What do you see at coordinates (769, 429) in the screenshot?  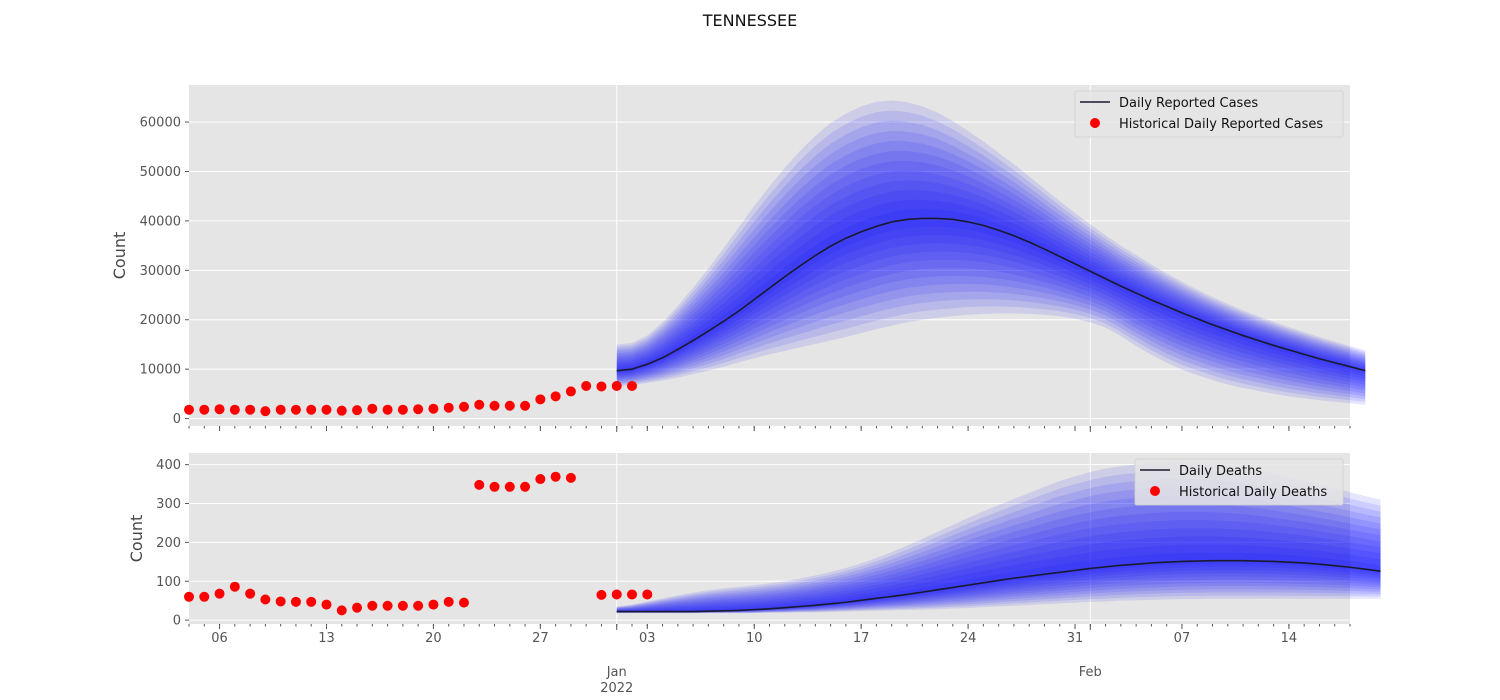 I see `top-x-ticks` at bounding box center [769, 429].